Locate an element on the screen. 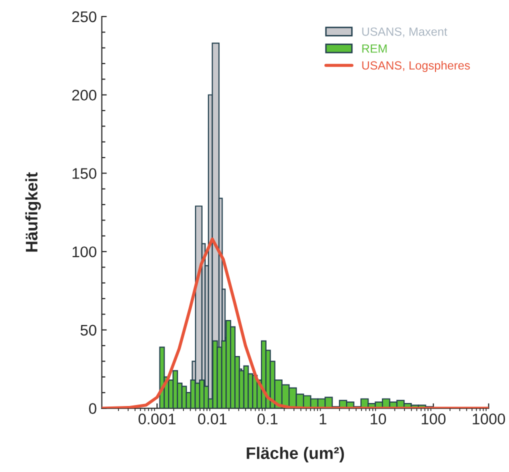 Image resolution: width=509 pixels, height=472 pixels. x-tick-label: 0.001 is located at coordinates (157, 419).